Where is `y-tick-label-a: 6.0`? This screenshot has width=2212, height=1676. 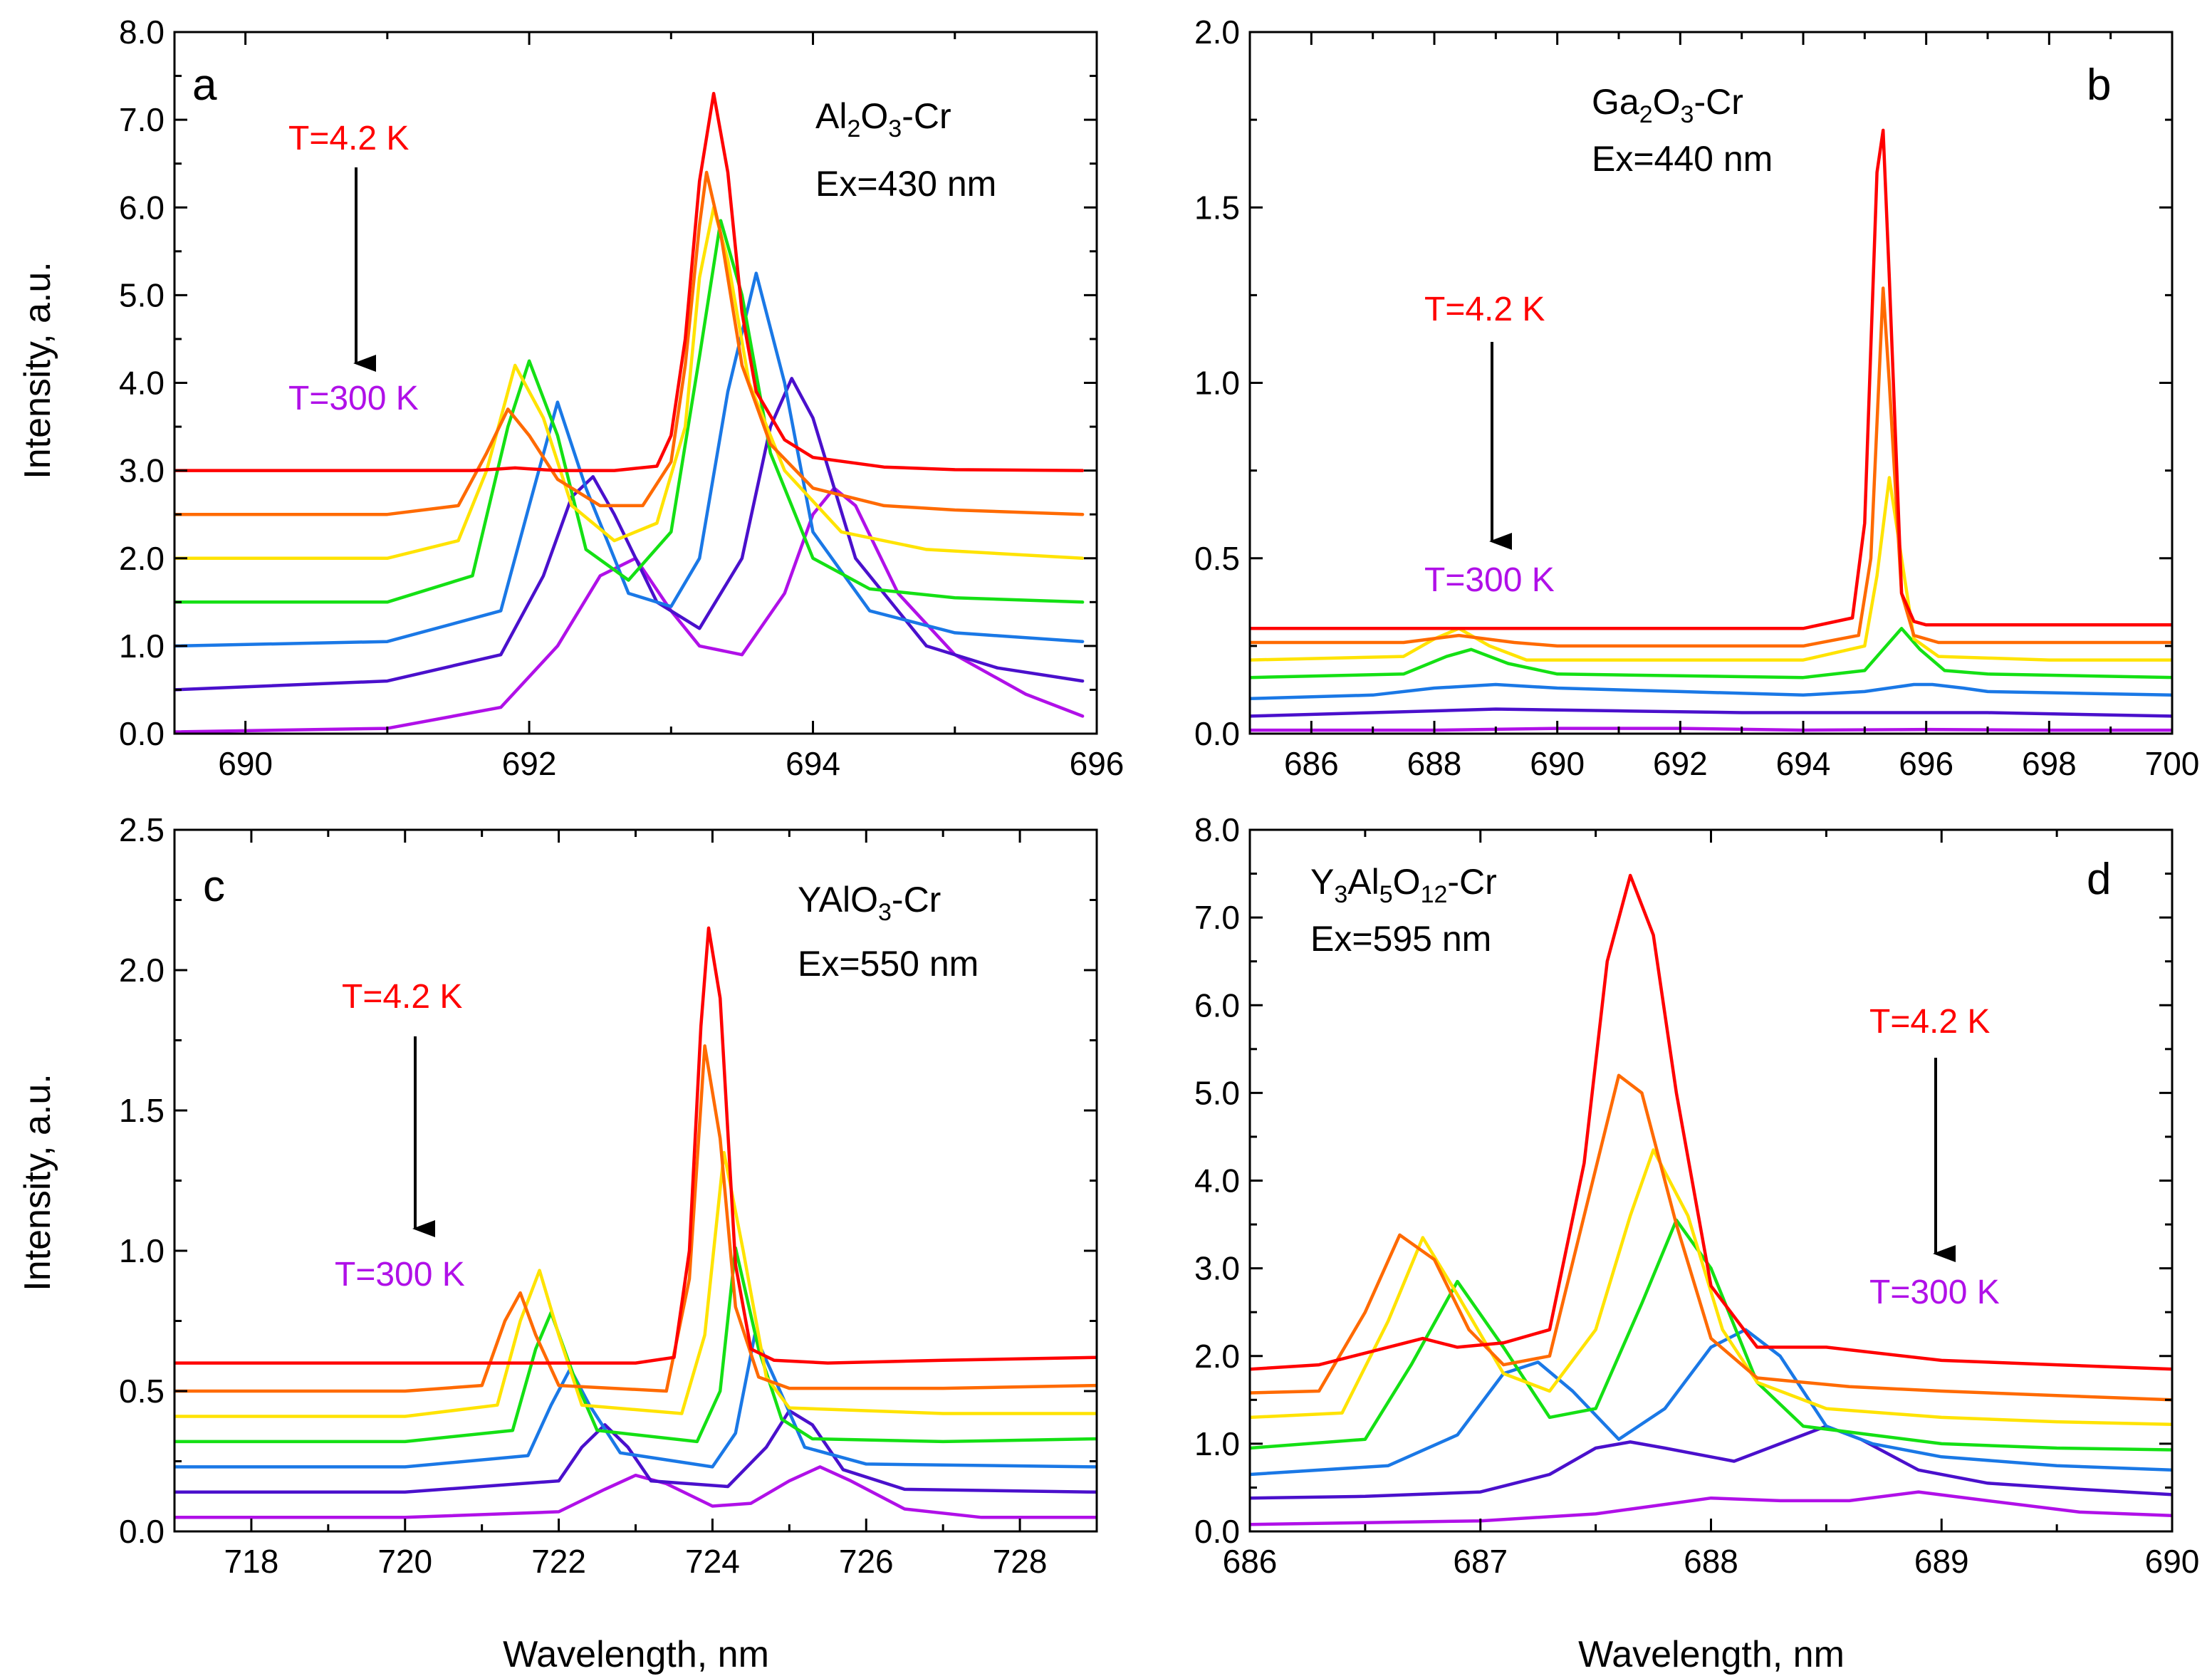 y-tick-label-a: 6.0 is located at coordinates (142, 207).